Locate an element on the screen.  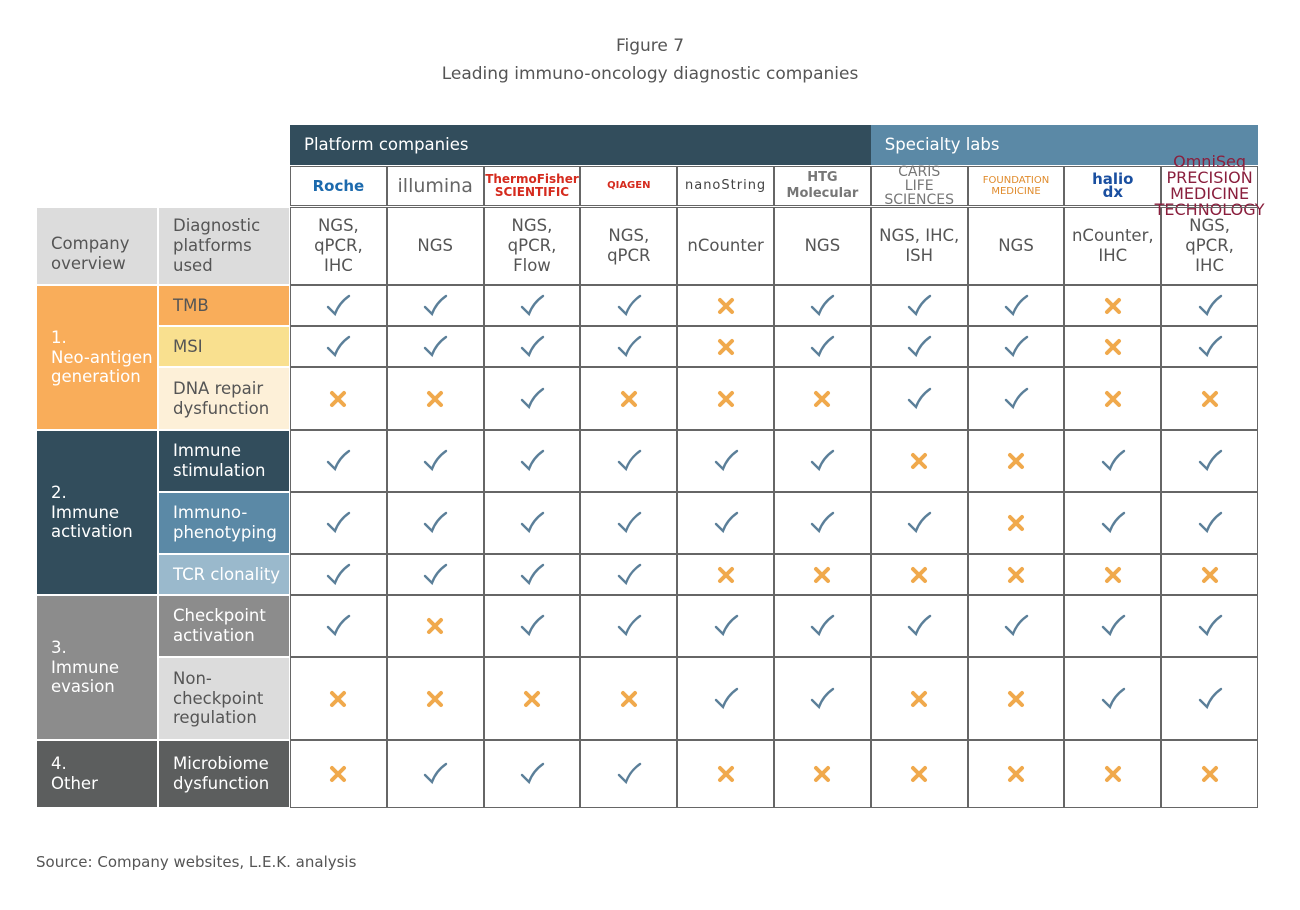
row-label: Checkpoint activation is located at coordinates (224, 626).